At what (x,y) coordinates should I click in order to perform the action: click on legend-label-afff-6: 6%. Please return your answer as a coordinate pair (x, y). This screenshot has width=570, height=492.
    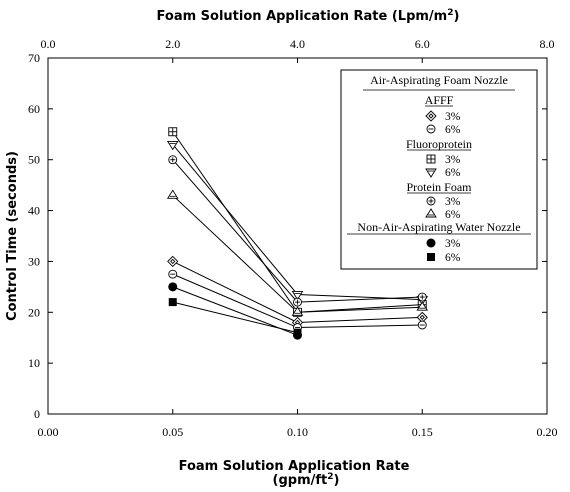
    Looking at the image, I should click on (453, 130).